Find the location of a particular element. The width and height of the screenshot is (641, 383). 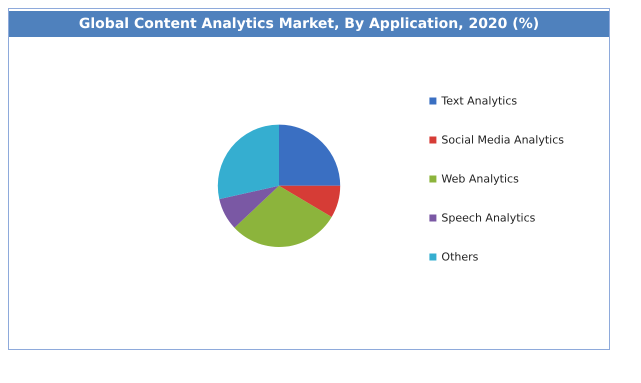

chart-title: Global Content Analytics Market, By Application, 2020 (%) is located at coordinates (309, 24).